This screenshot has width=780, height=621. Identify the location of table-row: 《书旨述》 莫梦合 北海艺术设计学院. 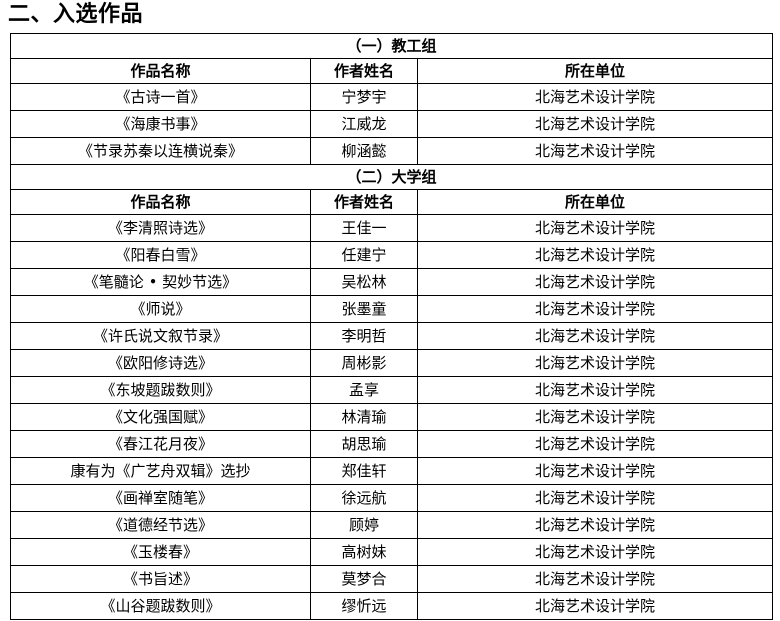
(392, 579).